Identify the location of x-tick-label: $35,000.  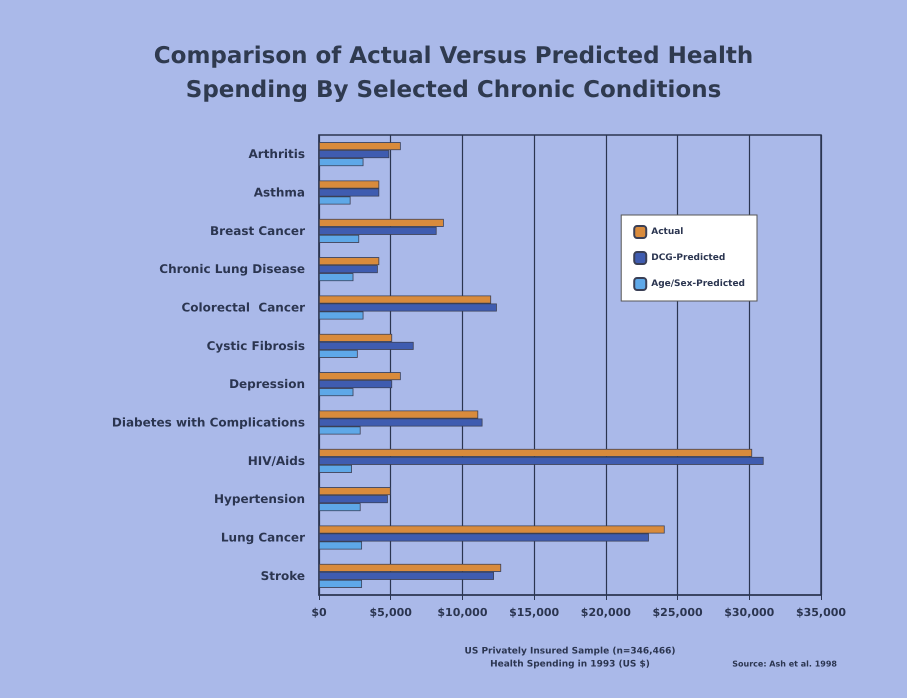
(821, 612).